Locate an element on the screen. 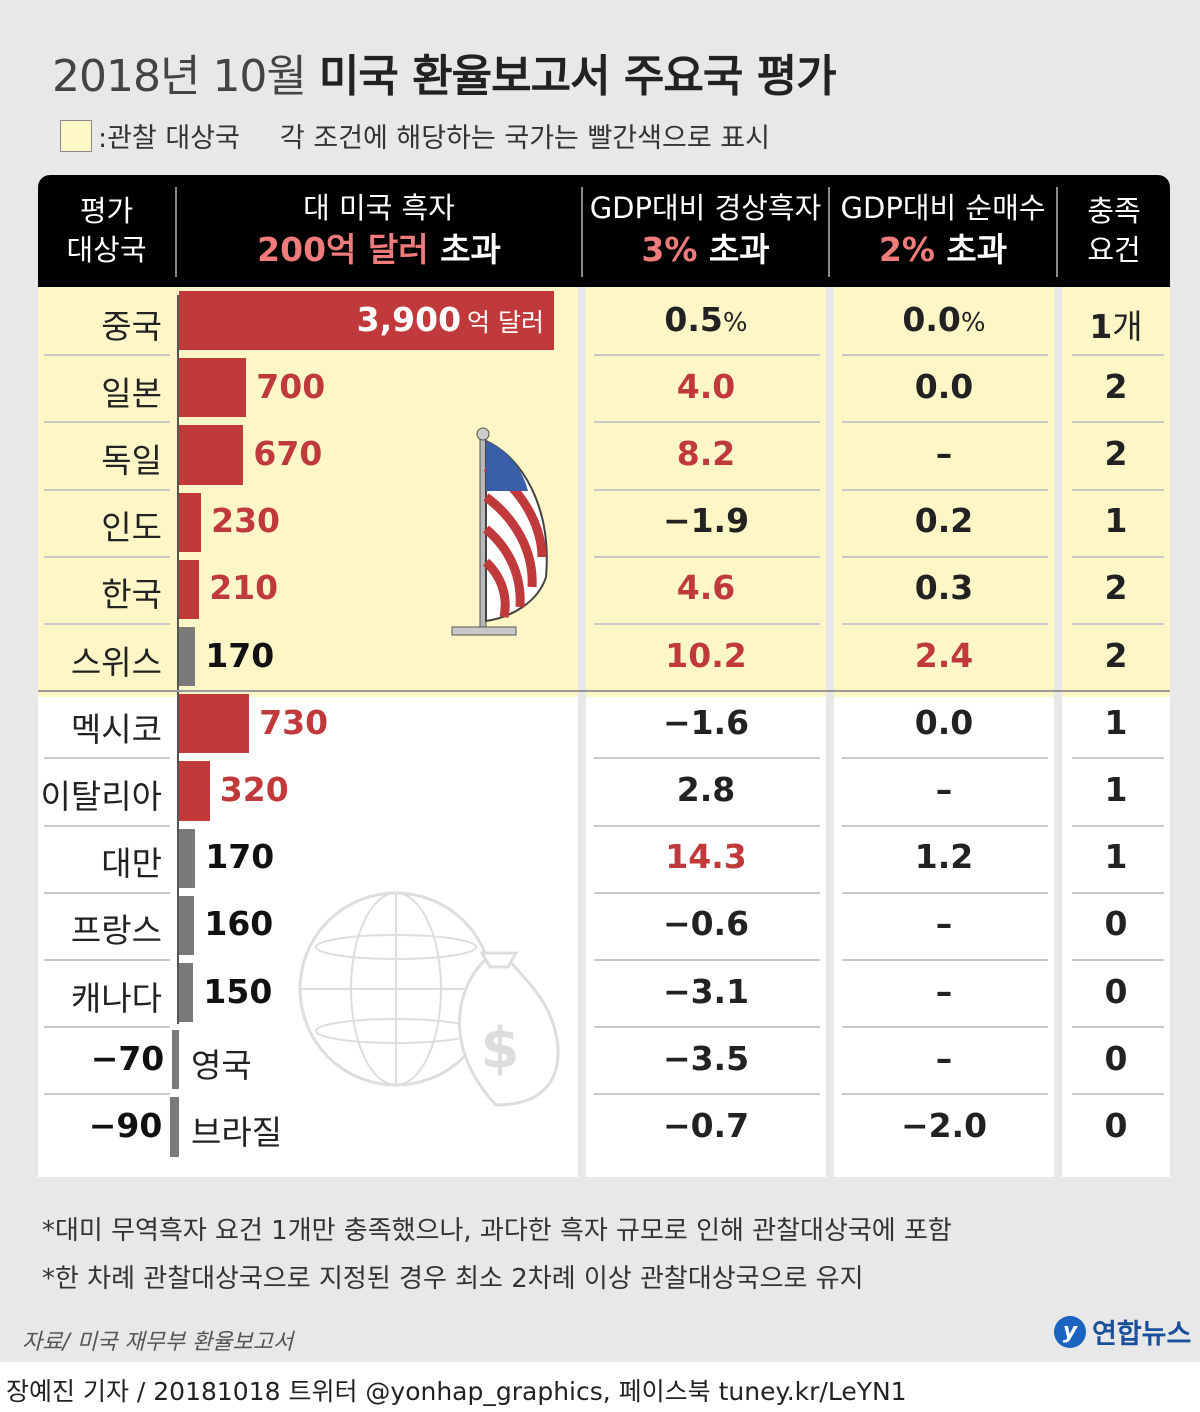 This screenshot has width=1200, height=1412. header-met-line2: 요건 is located at coordinates (1114, 250).